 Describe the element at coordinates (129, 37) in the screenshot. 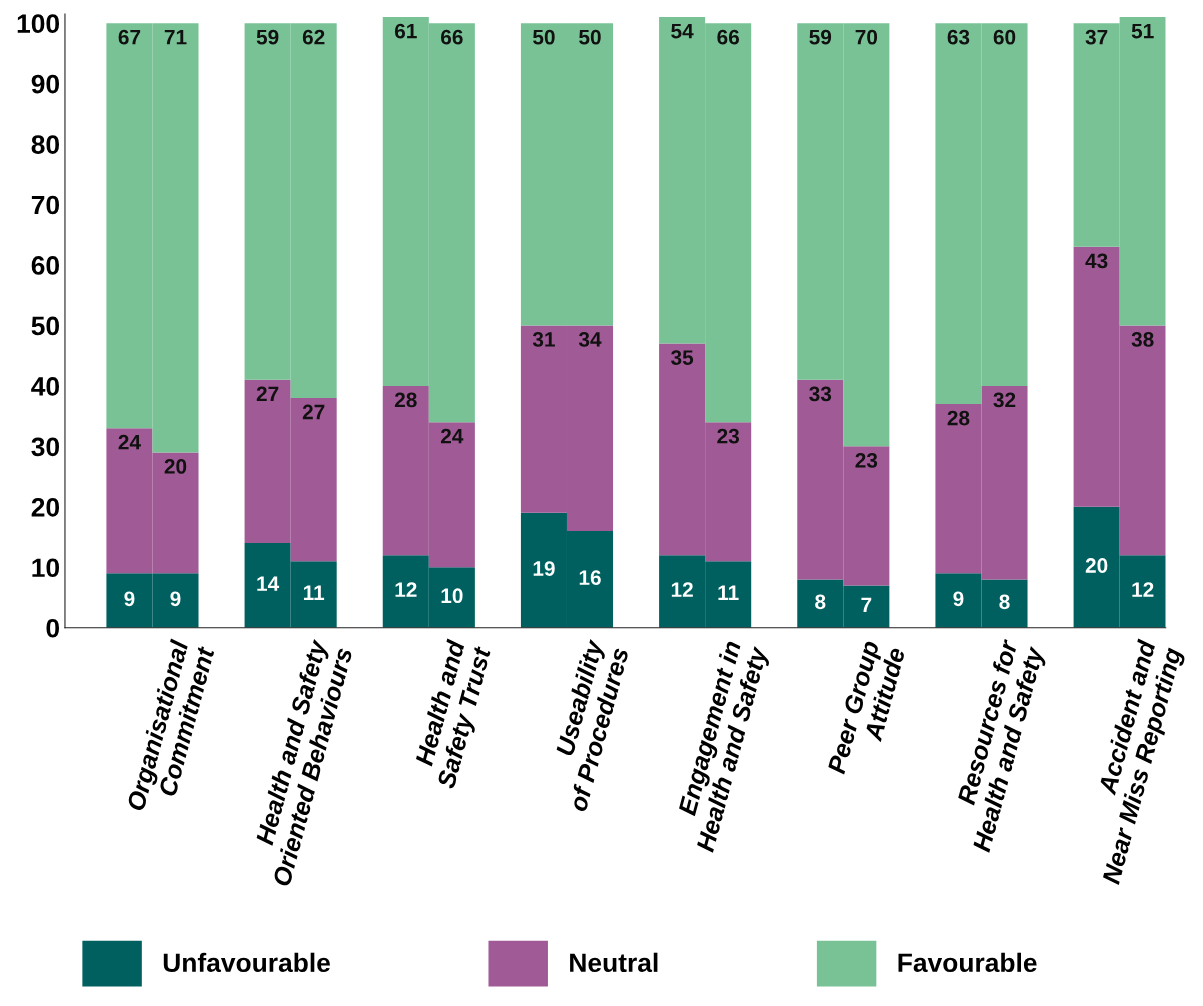

I see `data-label: 67` at that location.